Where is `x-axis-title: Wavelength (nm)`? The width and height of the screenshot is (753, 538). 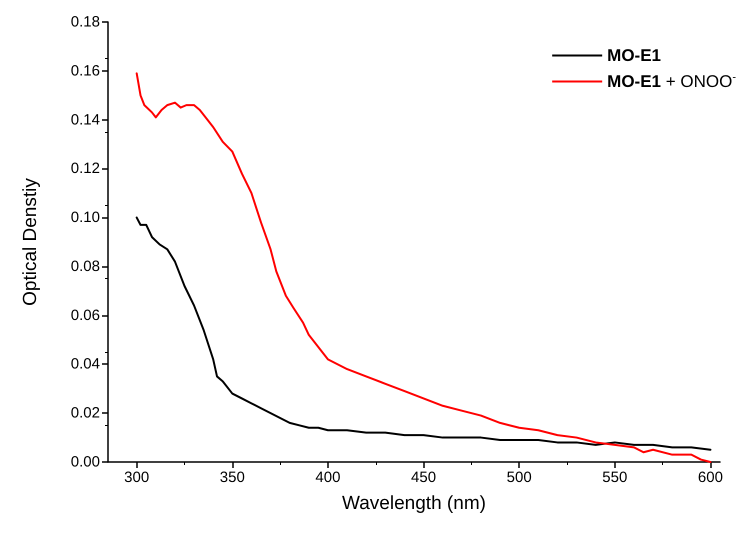
x-axis-title: Wavelength (nm) is located at coordinates (414, 503).